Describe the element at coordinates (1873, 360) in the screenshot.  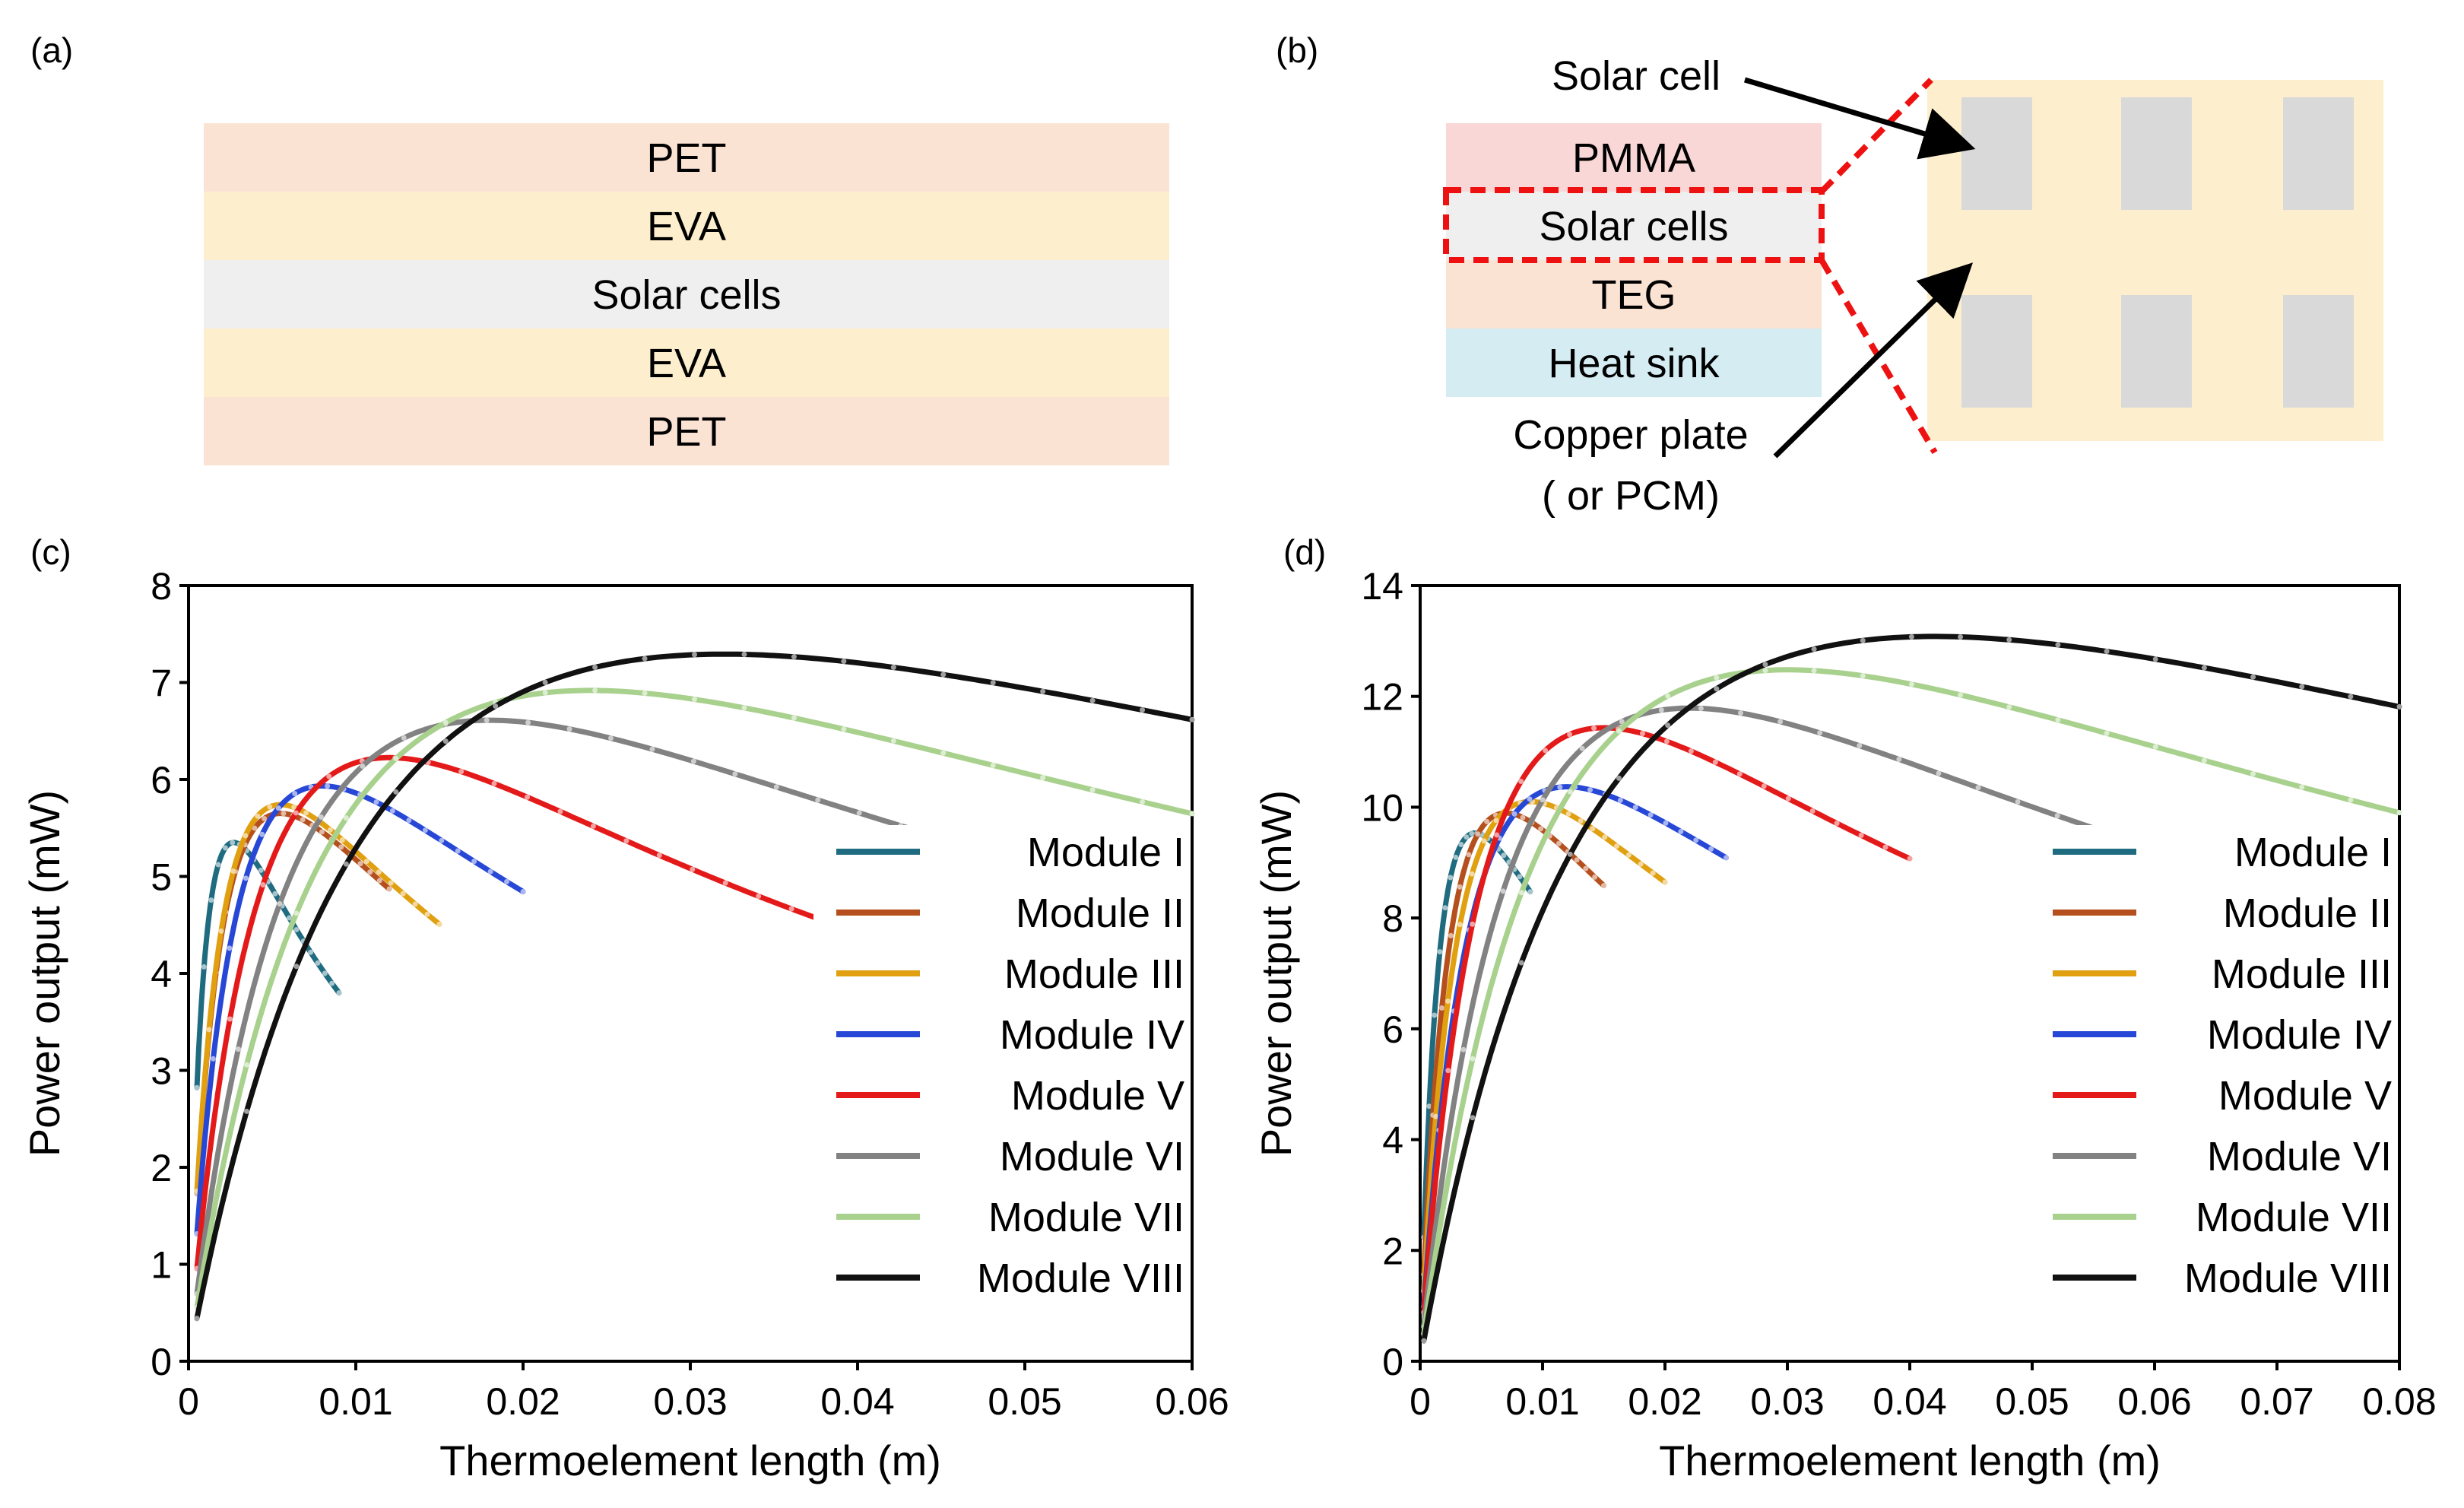
I see `copper-plate-arrow` at that location.